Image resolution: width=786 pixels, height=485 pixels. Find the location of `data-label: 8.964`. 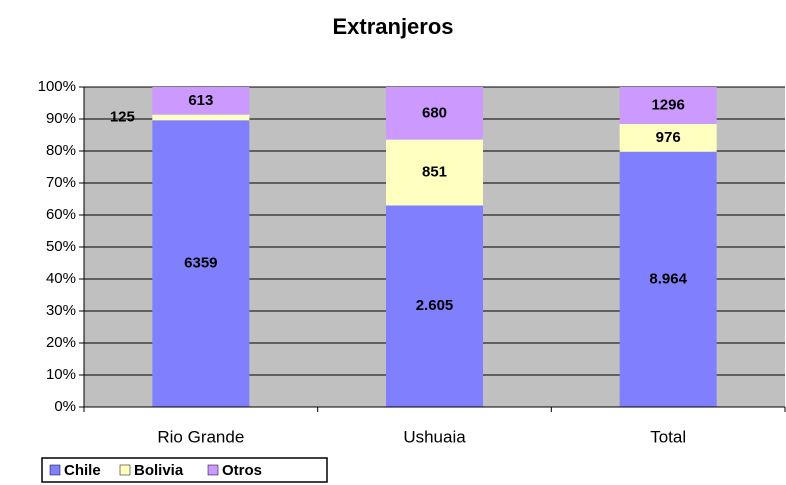

data-label: 8.964 is located at coordinates (668, 278).